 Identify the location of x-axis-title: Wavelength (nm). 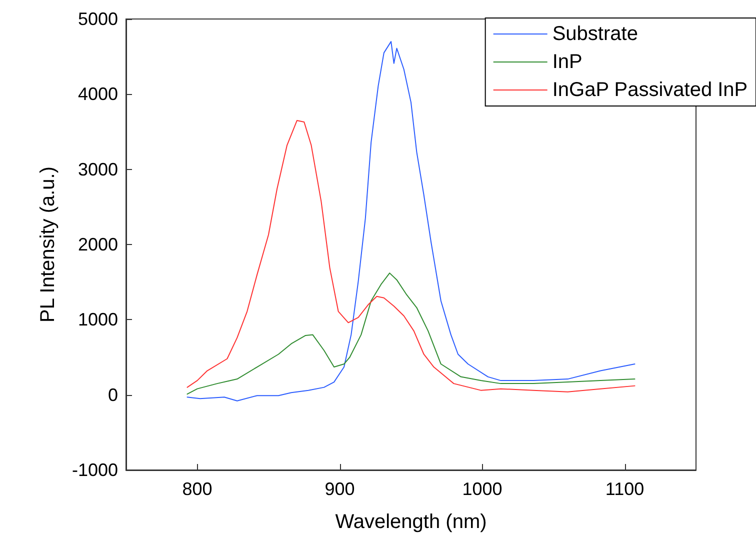
(411, 522).